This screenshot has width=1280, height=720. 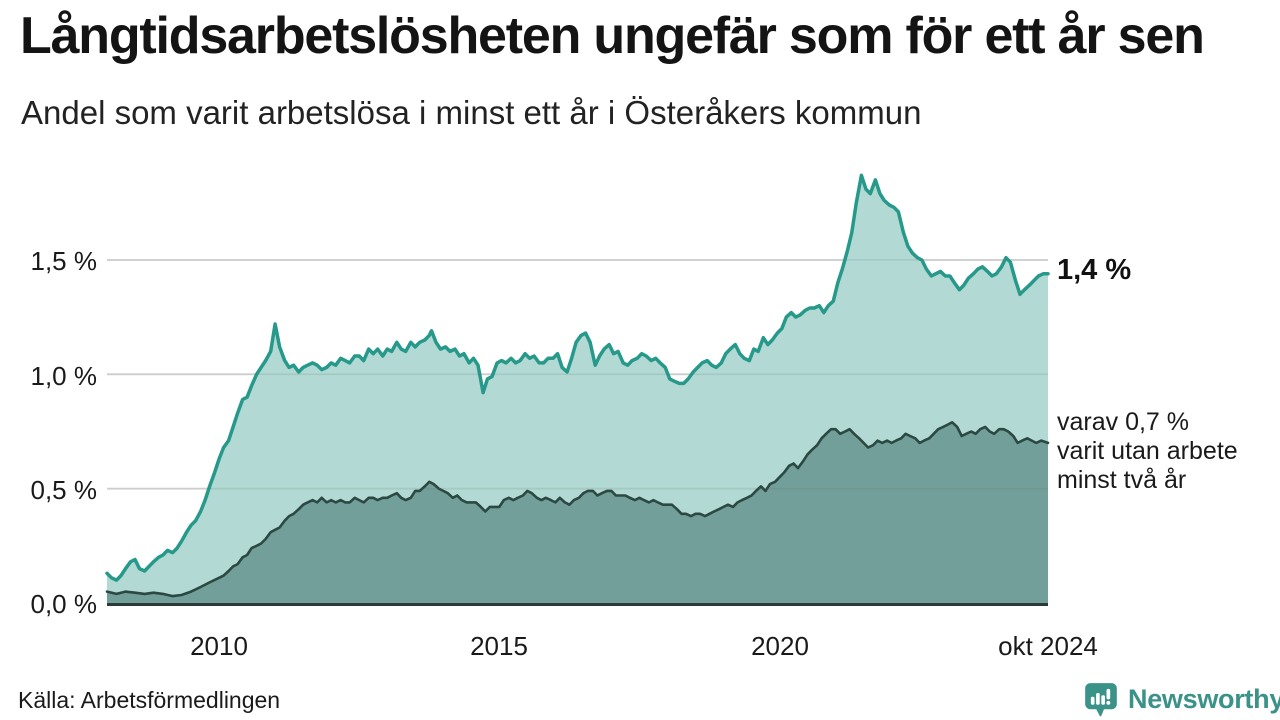 What do you see at coordinates (64, 376) in the screenshot?
I see `y-tick-1-0: 1,0 %` at bounding box center [64, 376].